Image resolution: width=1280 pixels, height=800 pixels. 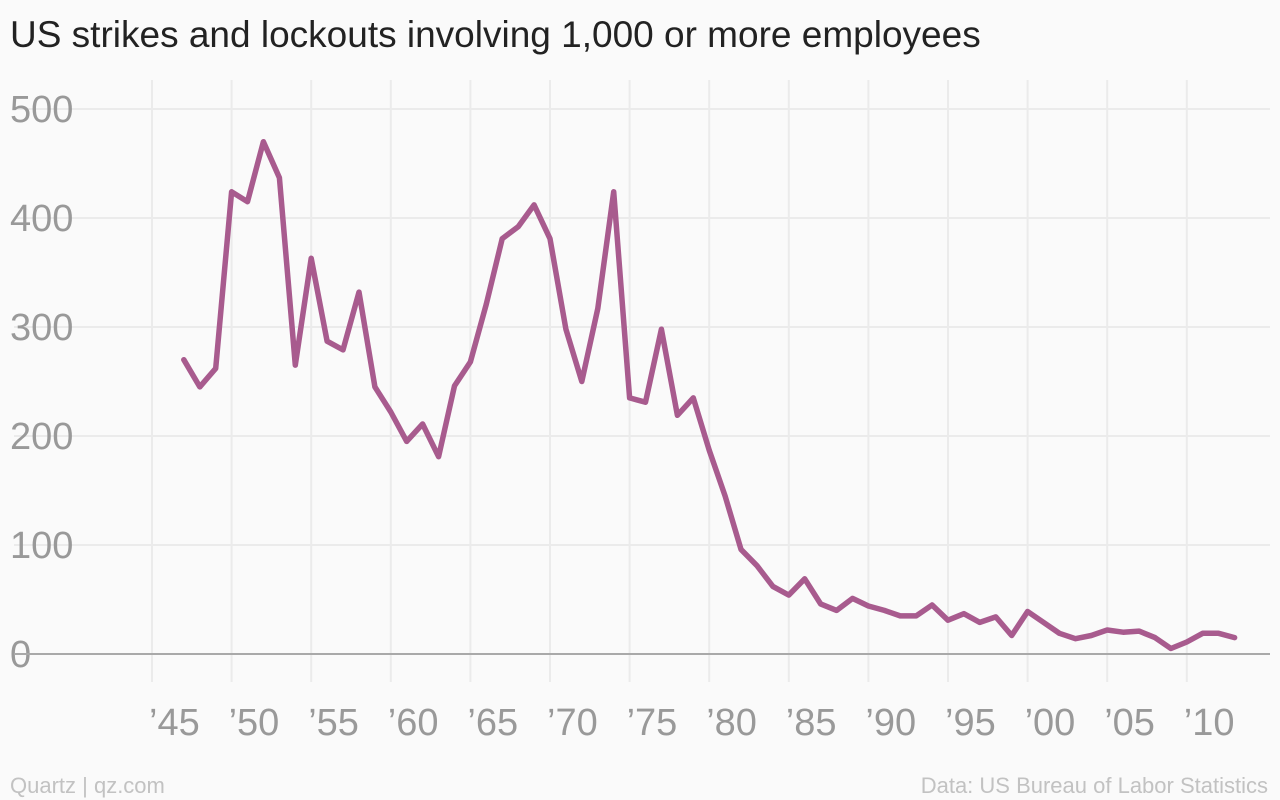 What do you see at coordinates (87, 785) in the screenshot?
I see `footer-source-left: Quartz | qz.com` at bounding box center [87, 785].